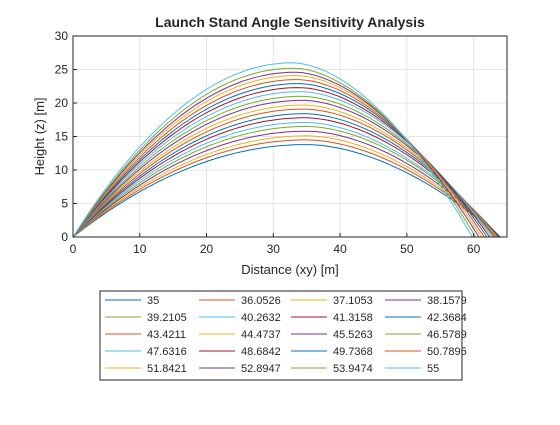 This screenshot has width=560, height=425. Describe the element at coordinates (140, 249) in the screenshot. I see `x-tick-label: 10` at that location.